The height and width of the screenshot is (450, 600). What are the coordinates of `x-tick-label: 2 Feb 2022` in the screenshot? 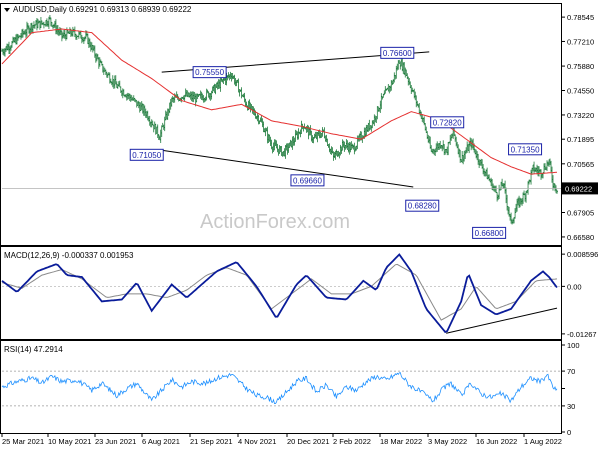 It's located at (352, 441).